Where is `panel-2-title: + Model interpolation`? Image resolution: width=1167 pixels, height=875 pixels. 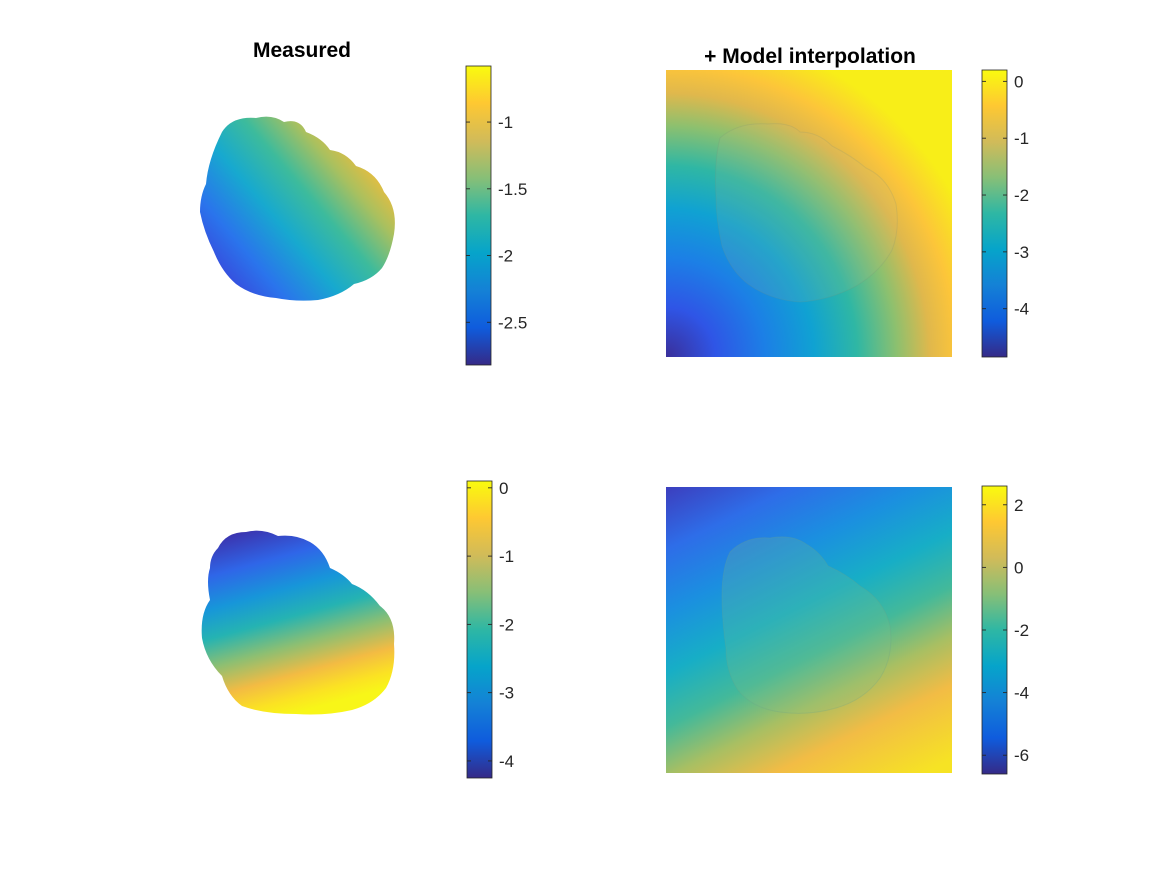
panel-2-title: + Model interpolation is located at coordinates (810, 56).